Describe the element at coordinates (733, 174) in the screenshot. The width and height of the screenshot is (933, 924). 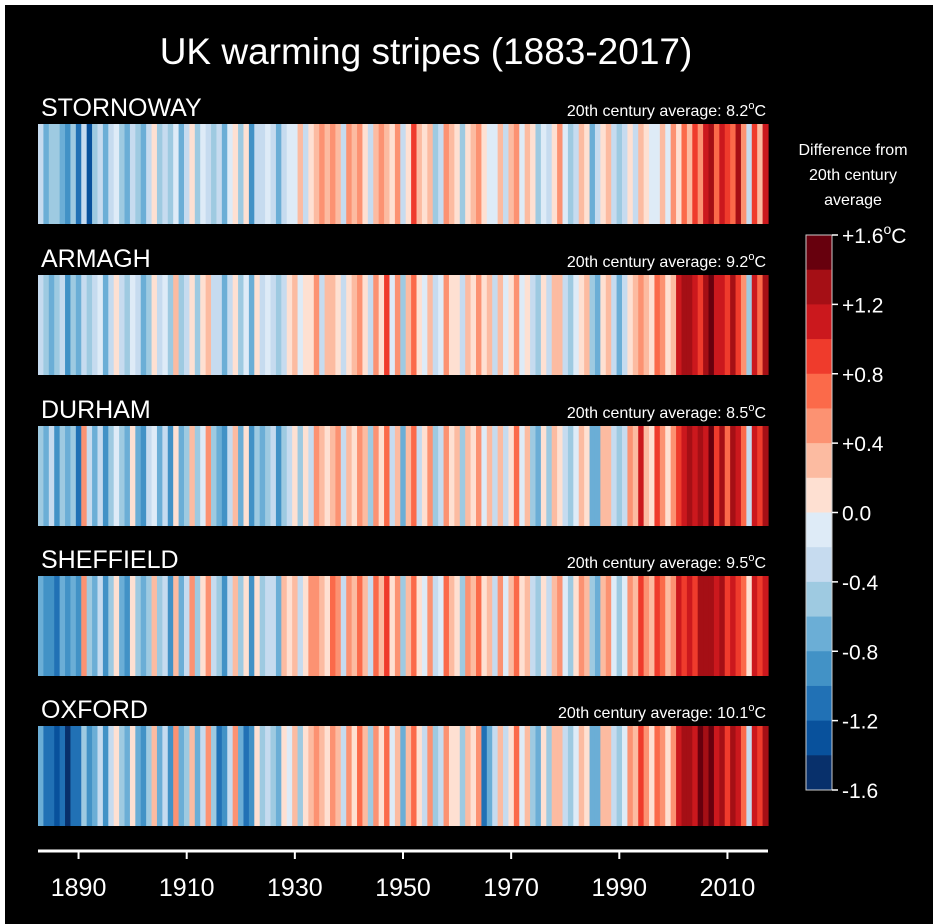
I see `stripe-2011` at that location.